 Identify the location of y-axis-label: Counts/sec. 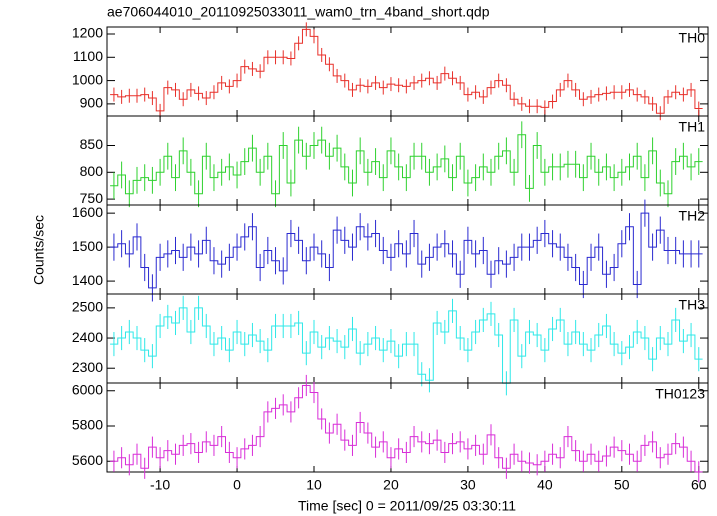
(39, 250).